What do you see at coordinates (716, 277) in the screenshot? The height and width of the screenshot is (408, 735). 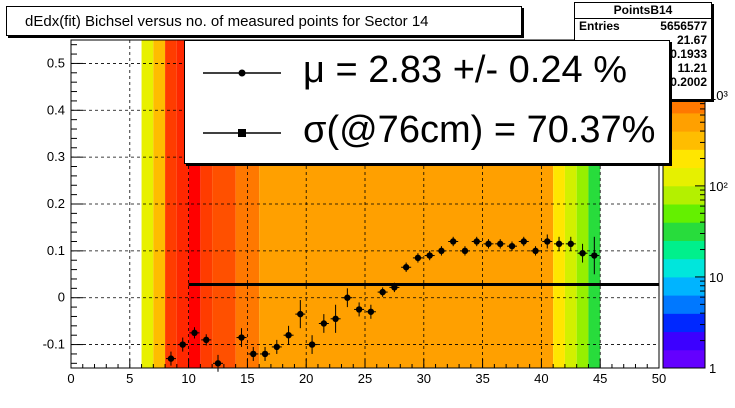 I see `z-tick-label: 10` at bounding box center [716, 277].